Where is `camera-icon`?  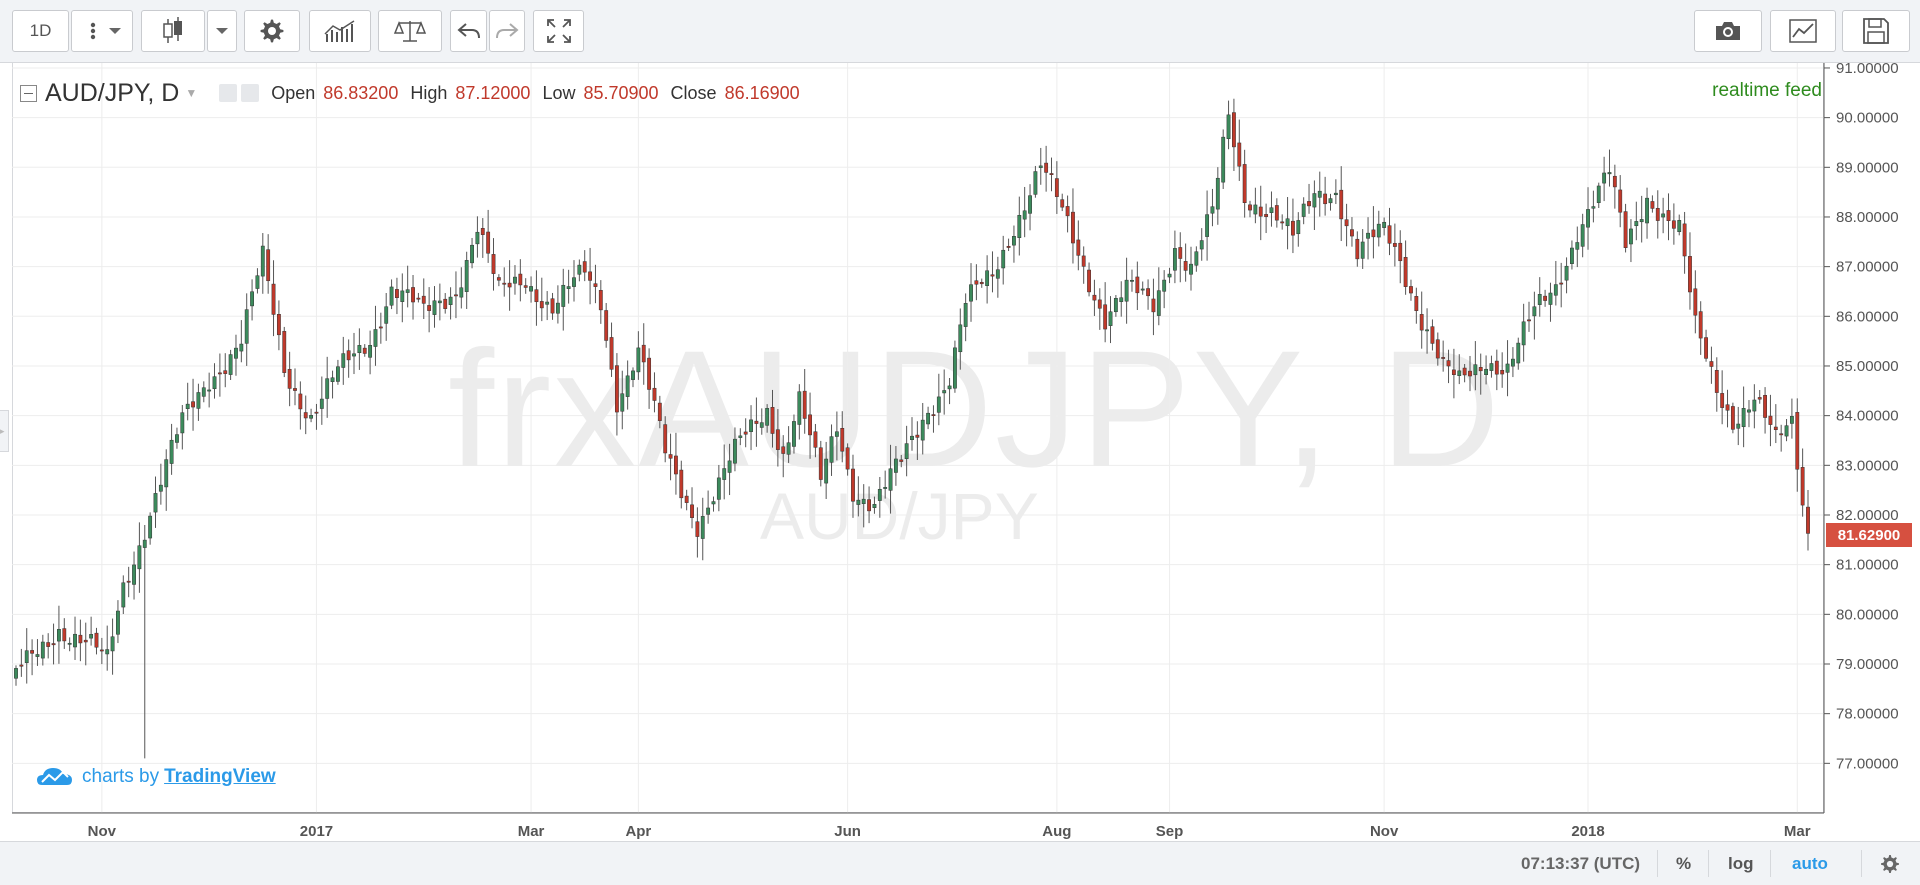
camera-icon is located at coordinates (1728, 31).